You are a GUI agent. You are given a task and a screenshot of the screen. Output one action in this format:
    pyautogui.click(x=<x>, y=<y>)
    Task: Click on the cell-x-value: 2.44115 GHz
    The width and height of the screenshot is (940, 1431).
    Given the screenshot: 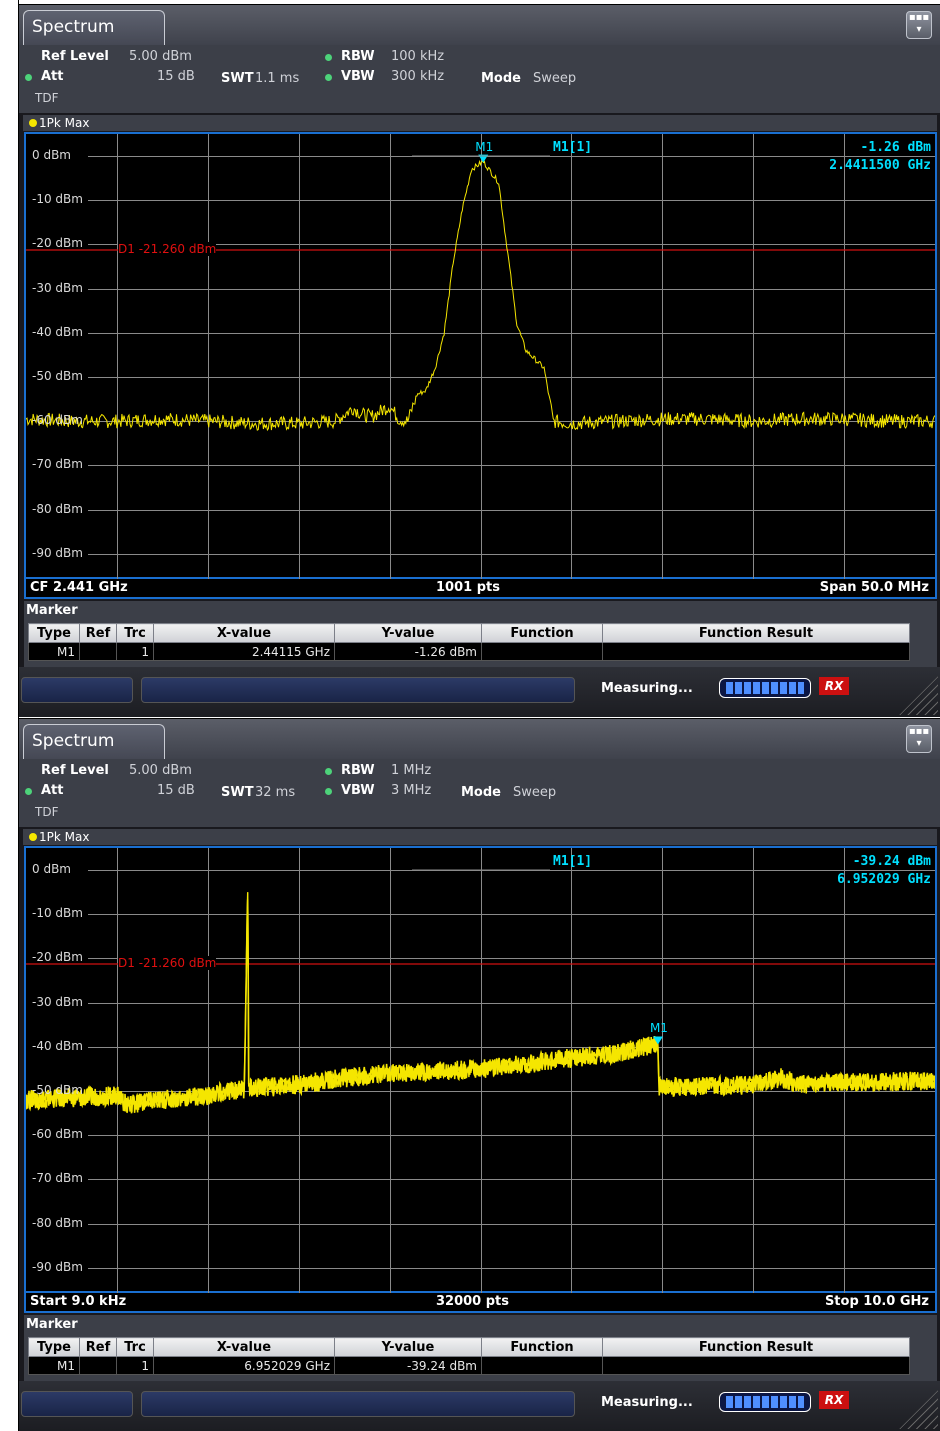 What is the action you would take?
    pyautogui.click(x=244, y=651)
    